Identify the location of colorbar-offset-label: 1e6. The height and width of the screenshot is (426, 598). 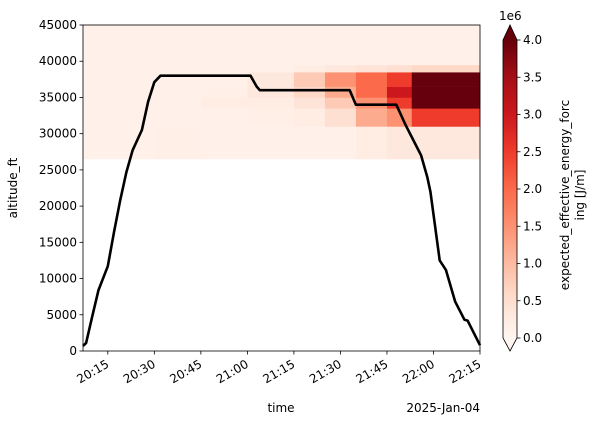
(510, 16).